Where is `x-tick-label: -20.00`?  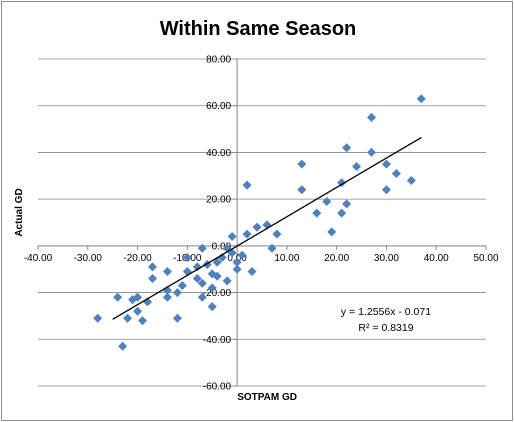
x-tick-label: -20.00 is located at coordinates (137, 258).